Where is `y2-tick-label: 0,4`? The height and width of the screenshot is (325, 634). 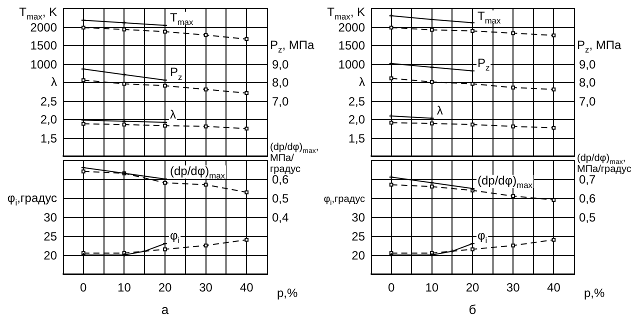
y2-tick-label: 0,4 is located at coordinates (281, 217).